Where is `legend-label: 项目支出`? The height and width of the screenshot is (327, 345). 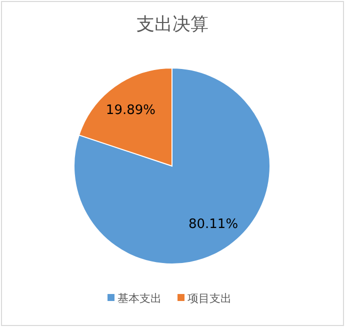 legend-label: 项目支出 is located at coordinates (210, 298).